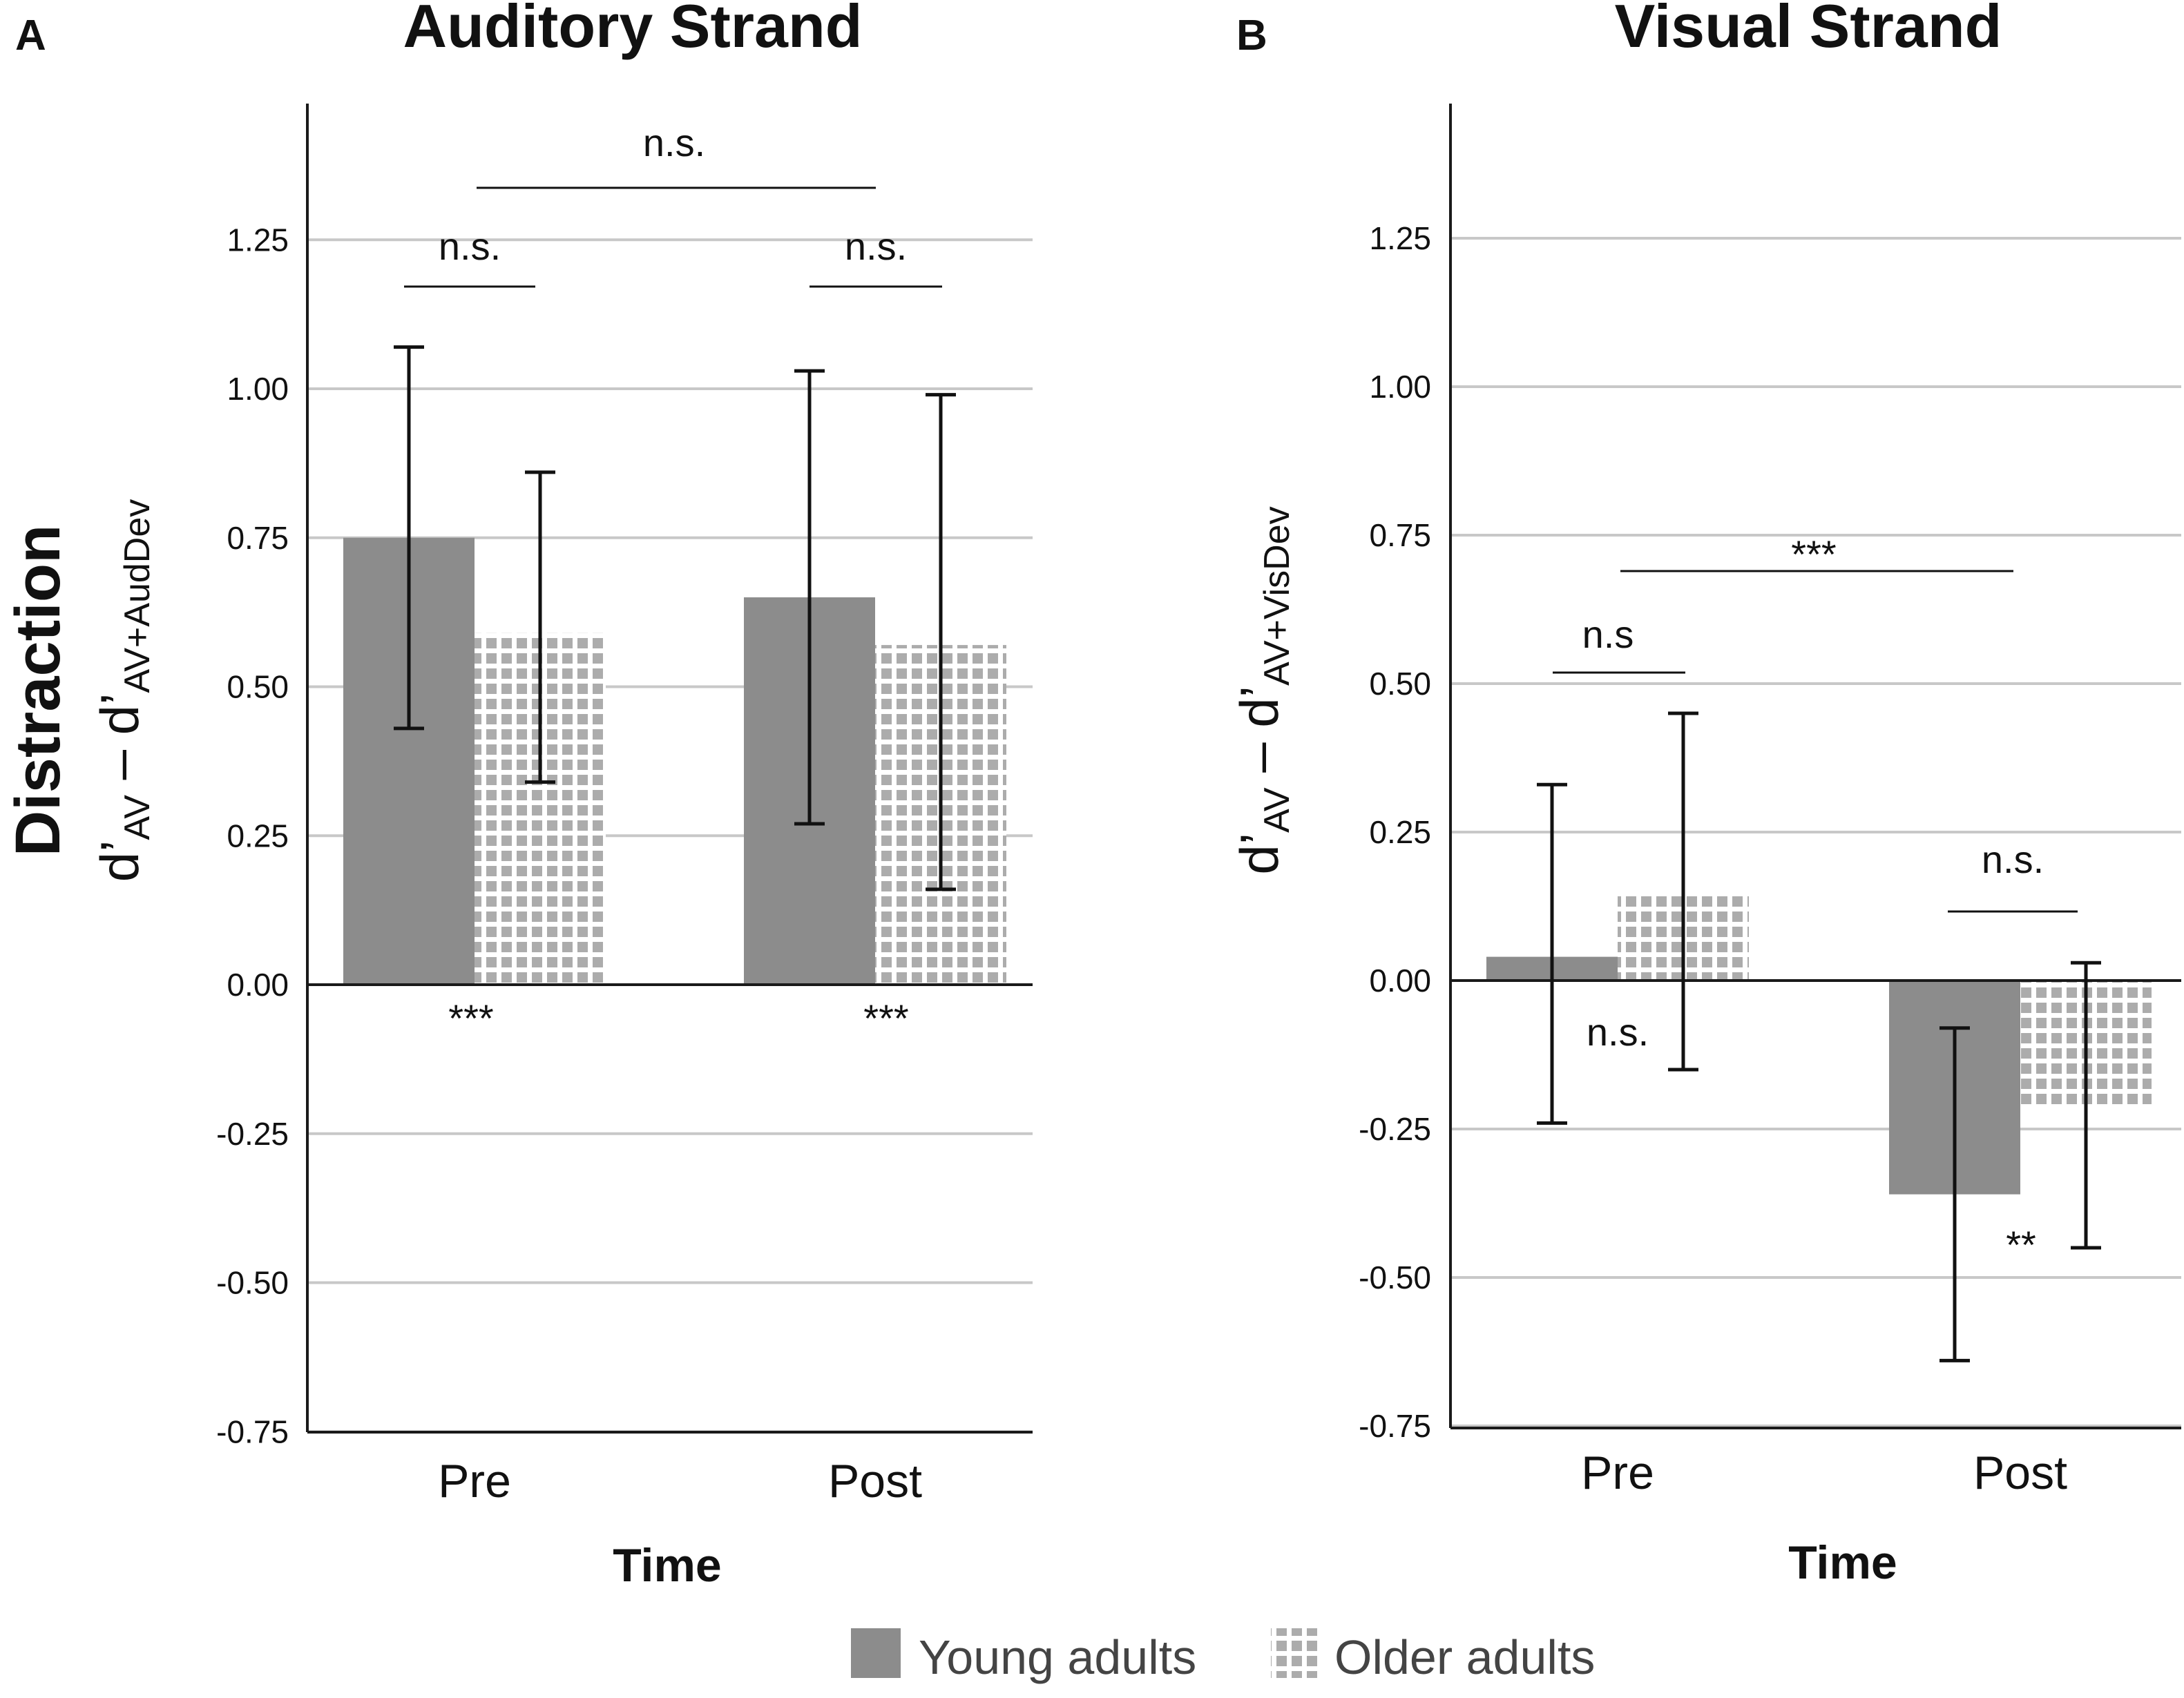 The image size is (2184, 1698). What do you see at coordinates (1618, 1032) in the screenshot?
I see `panel-b-sig-pre-zero: n.s.` at bounding box center [1618, 1032].